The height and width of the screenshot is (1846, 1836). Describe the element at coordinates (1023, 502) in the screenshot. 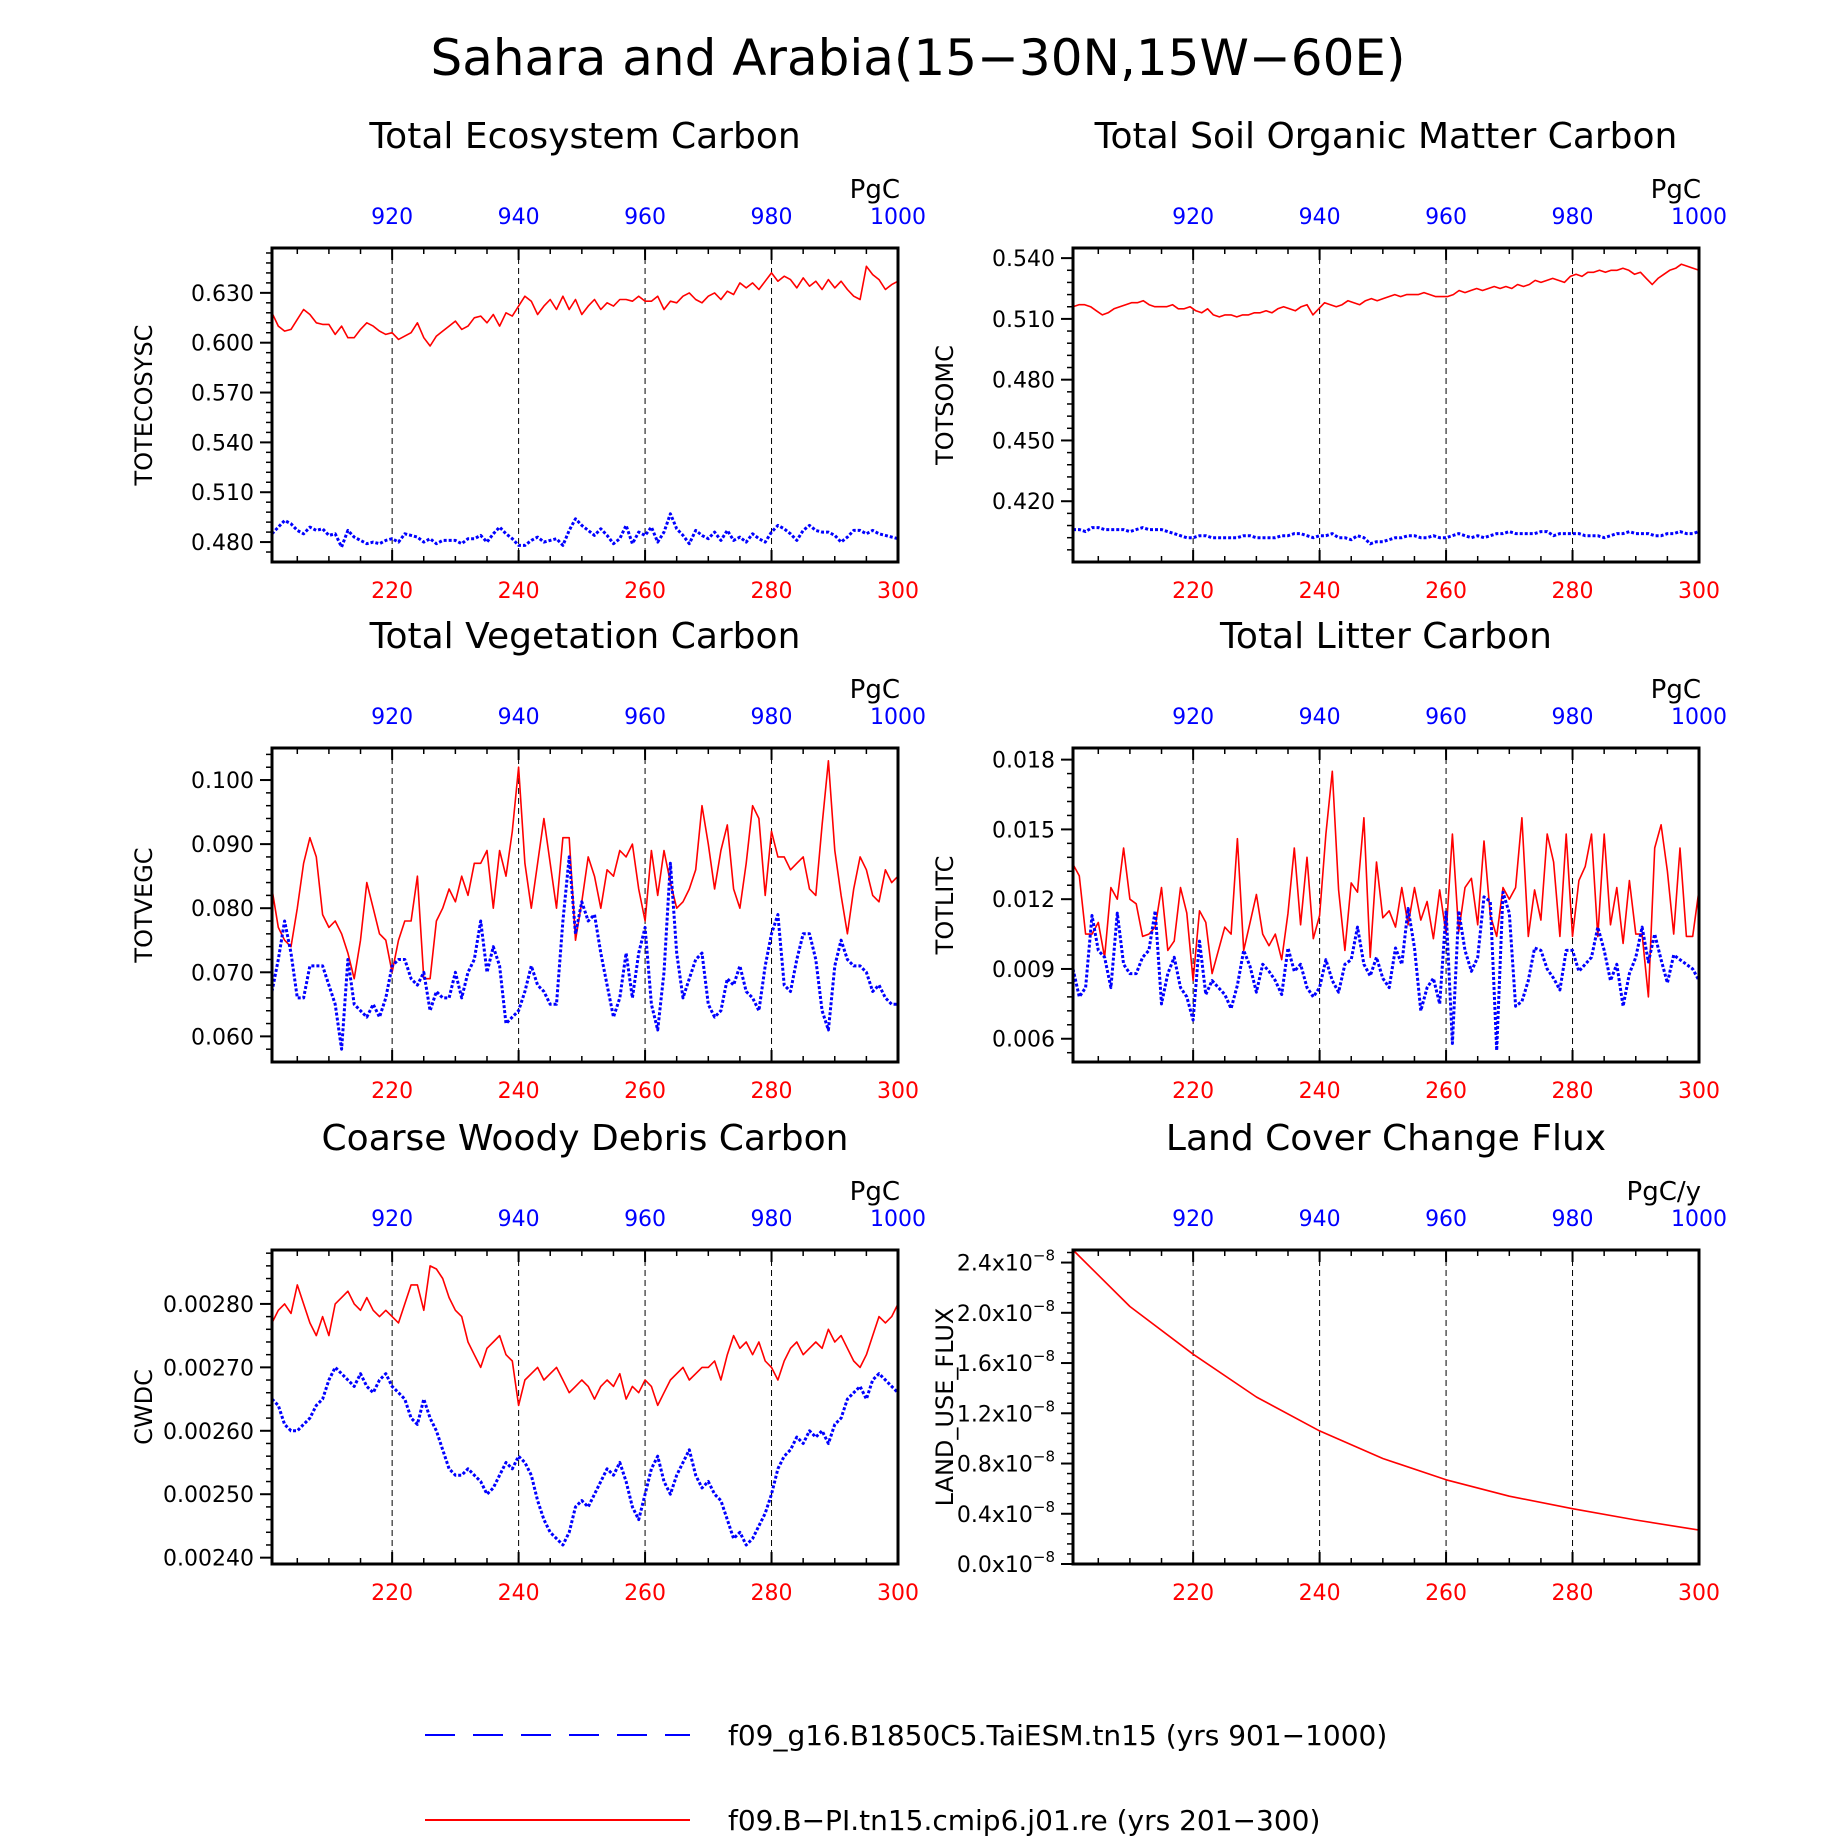

I see `y-tick-label: 0.420` at that location.